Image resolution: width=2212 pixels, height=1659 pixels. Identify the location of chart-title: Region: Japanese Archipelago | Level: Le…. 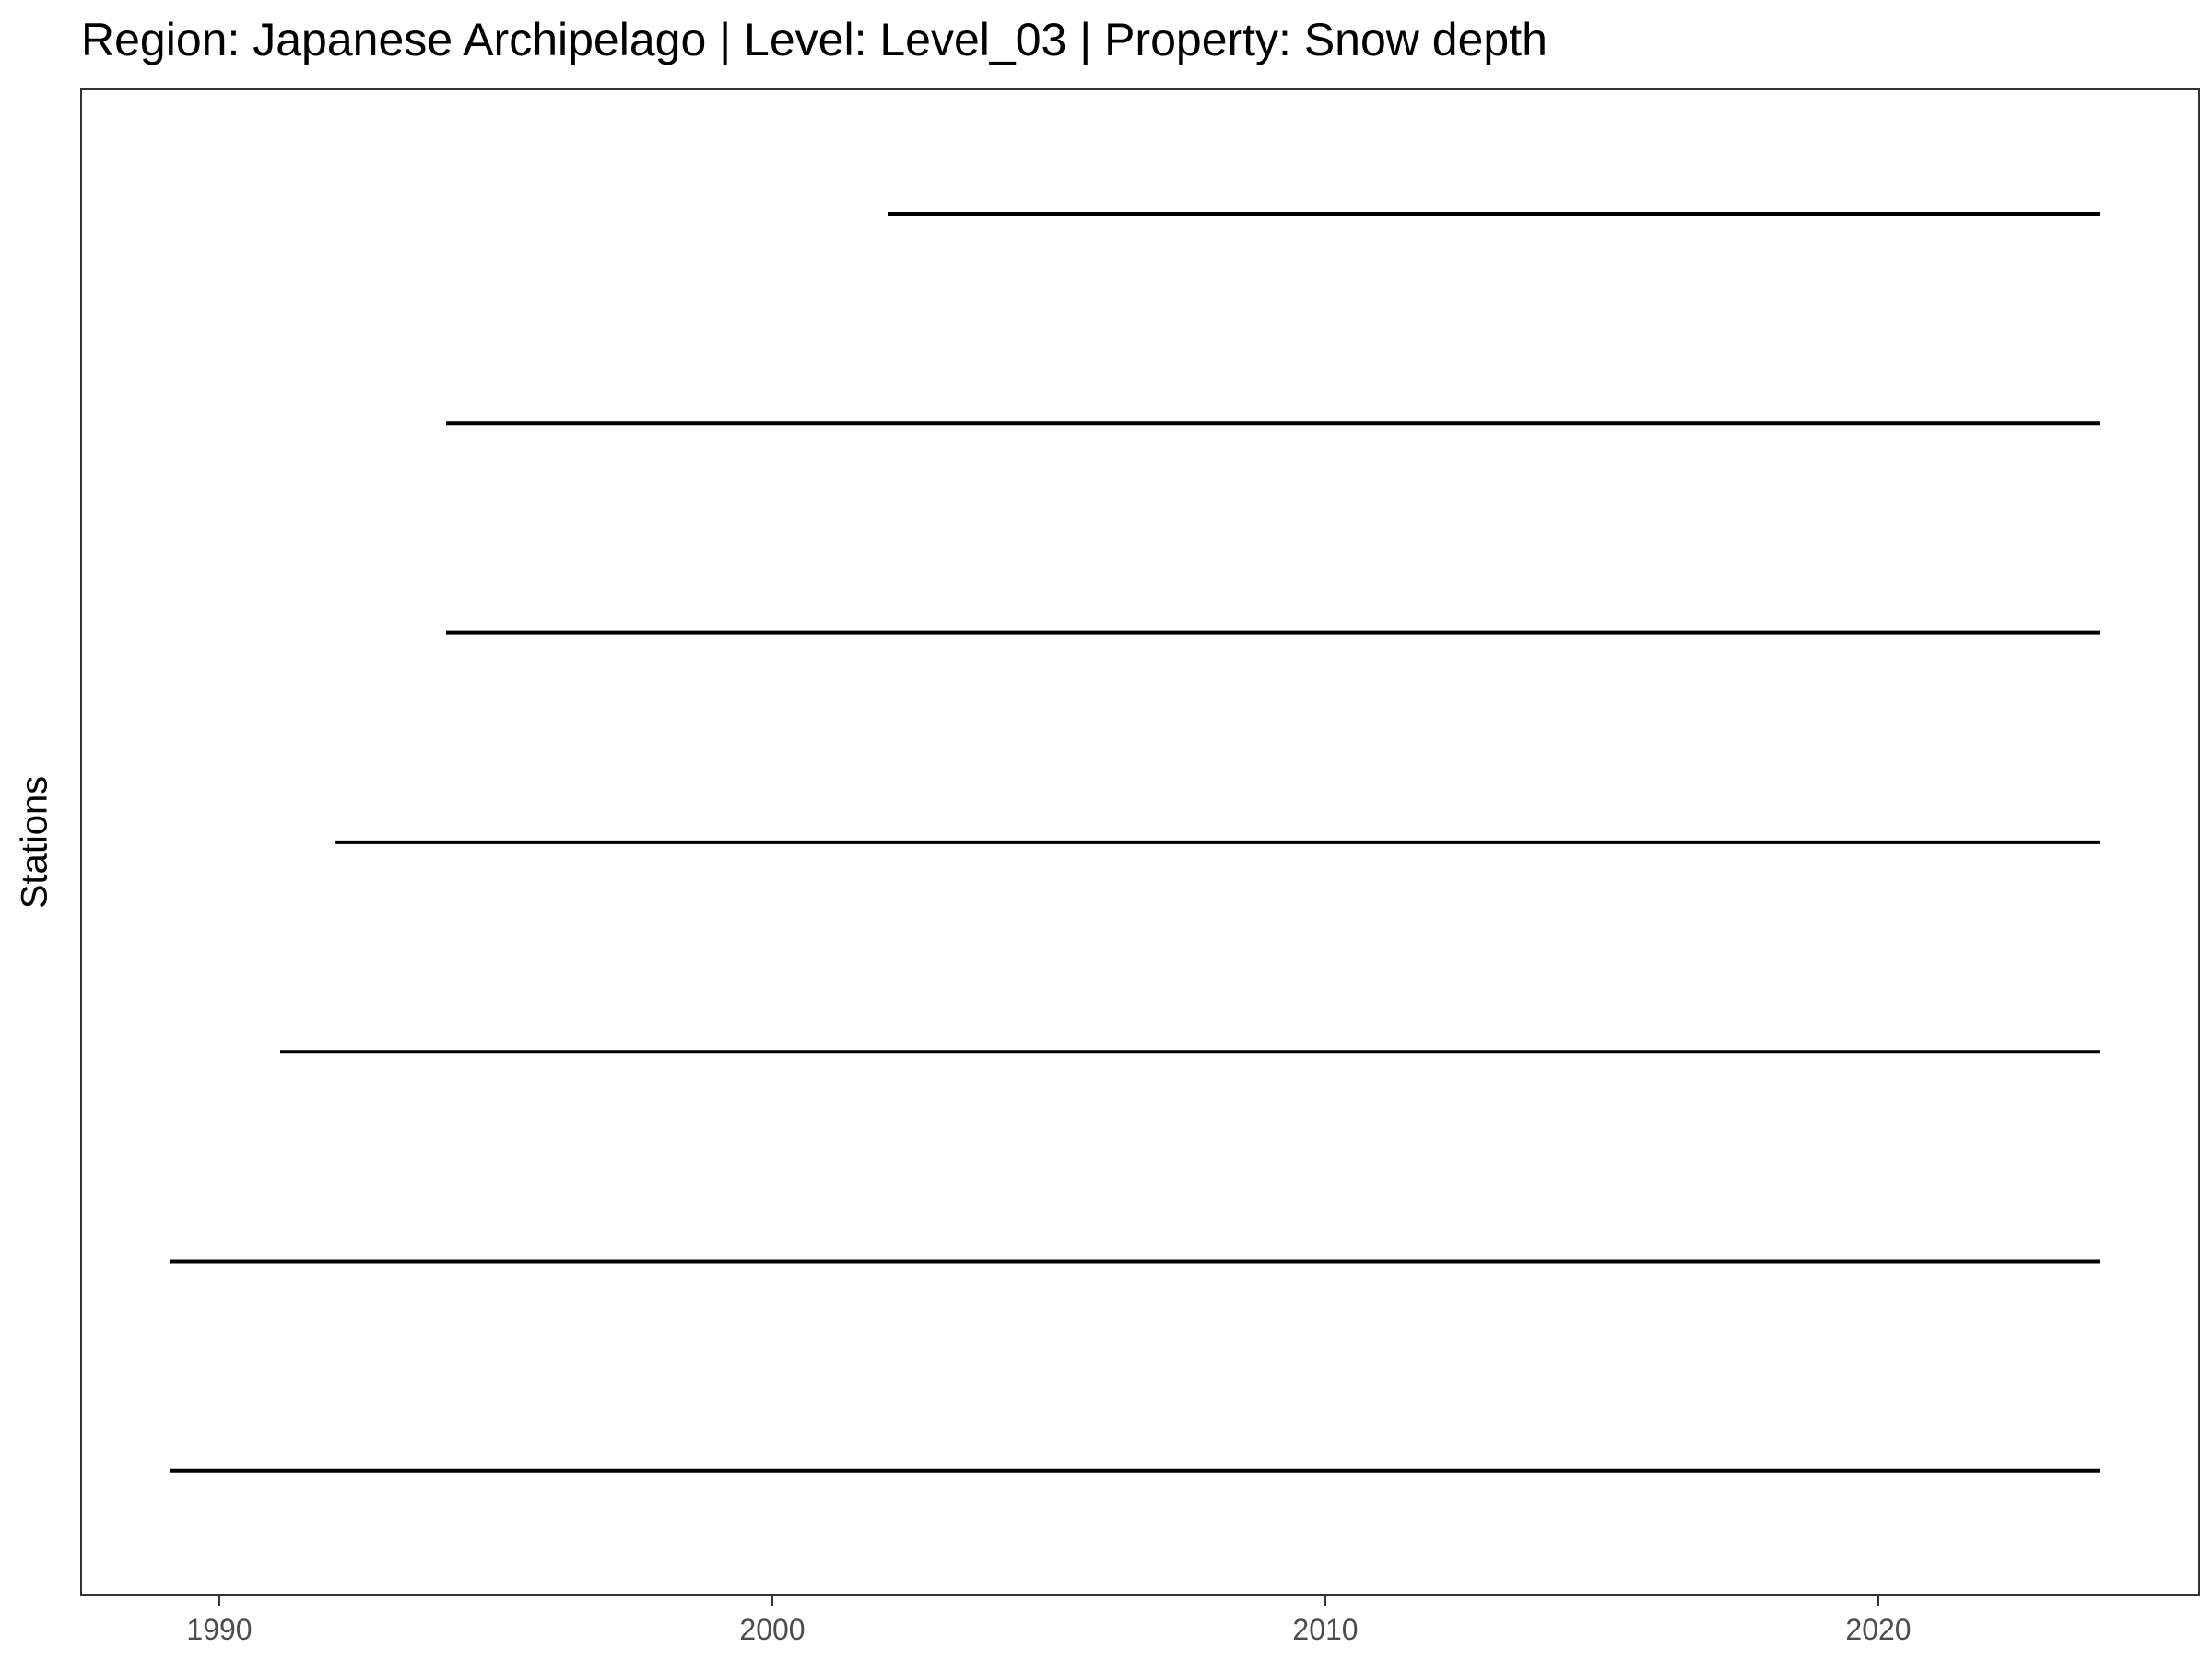
(814, 39).